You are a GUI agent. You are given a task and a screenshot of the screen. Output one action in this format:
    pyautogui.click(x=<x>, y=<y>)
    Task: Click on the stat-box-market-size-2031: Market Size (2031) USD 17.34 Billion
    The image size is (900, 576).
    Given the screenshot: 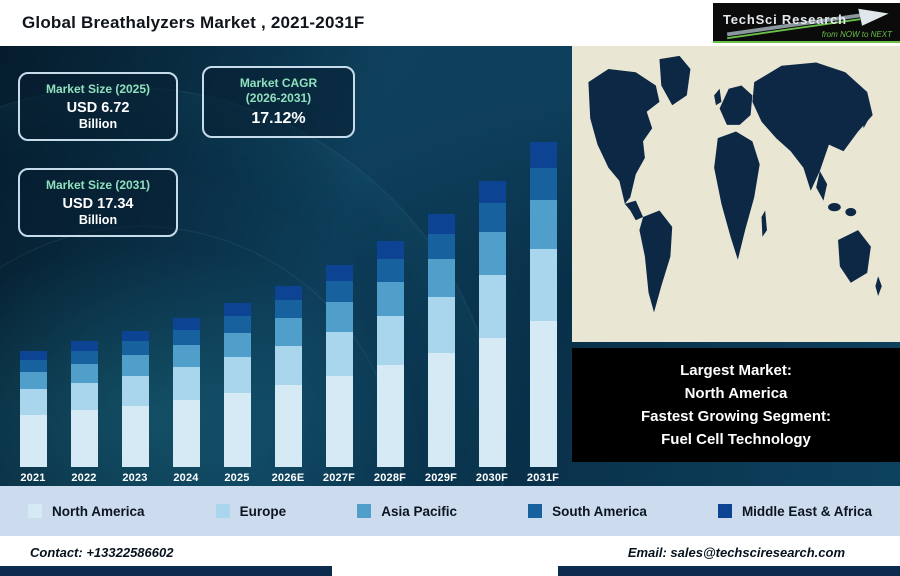 What is the action you would take?
    pyautogui.click(x=98, y=202)
    